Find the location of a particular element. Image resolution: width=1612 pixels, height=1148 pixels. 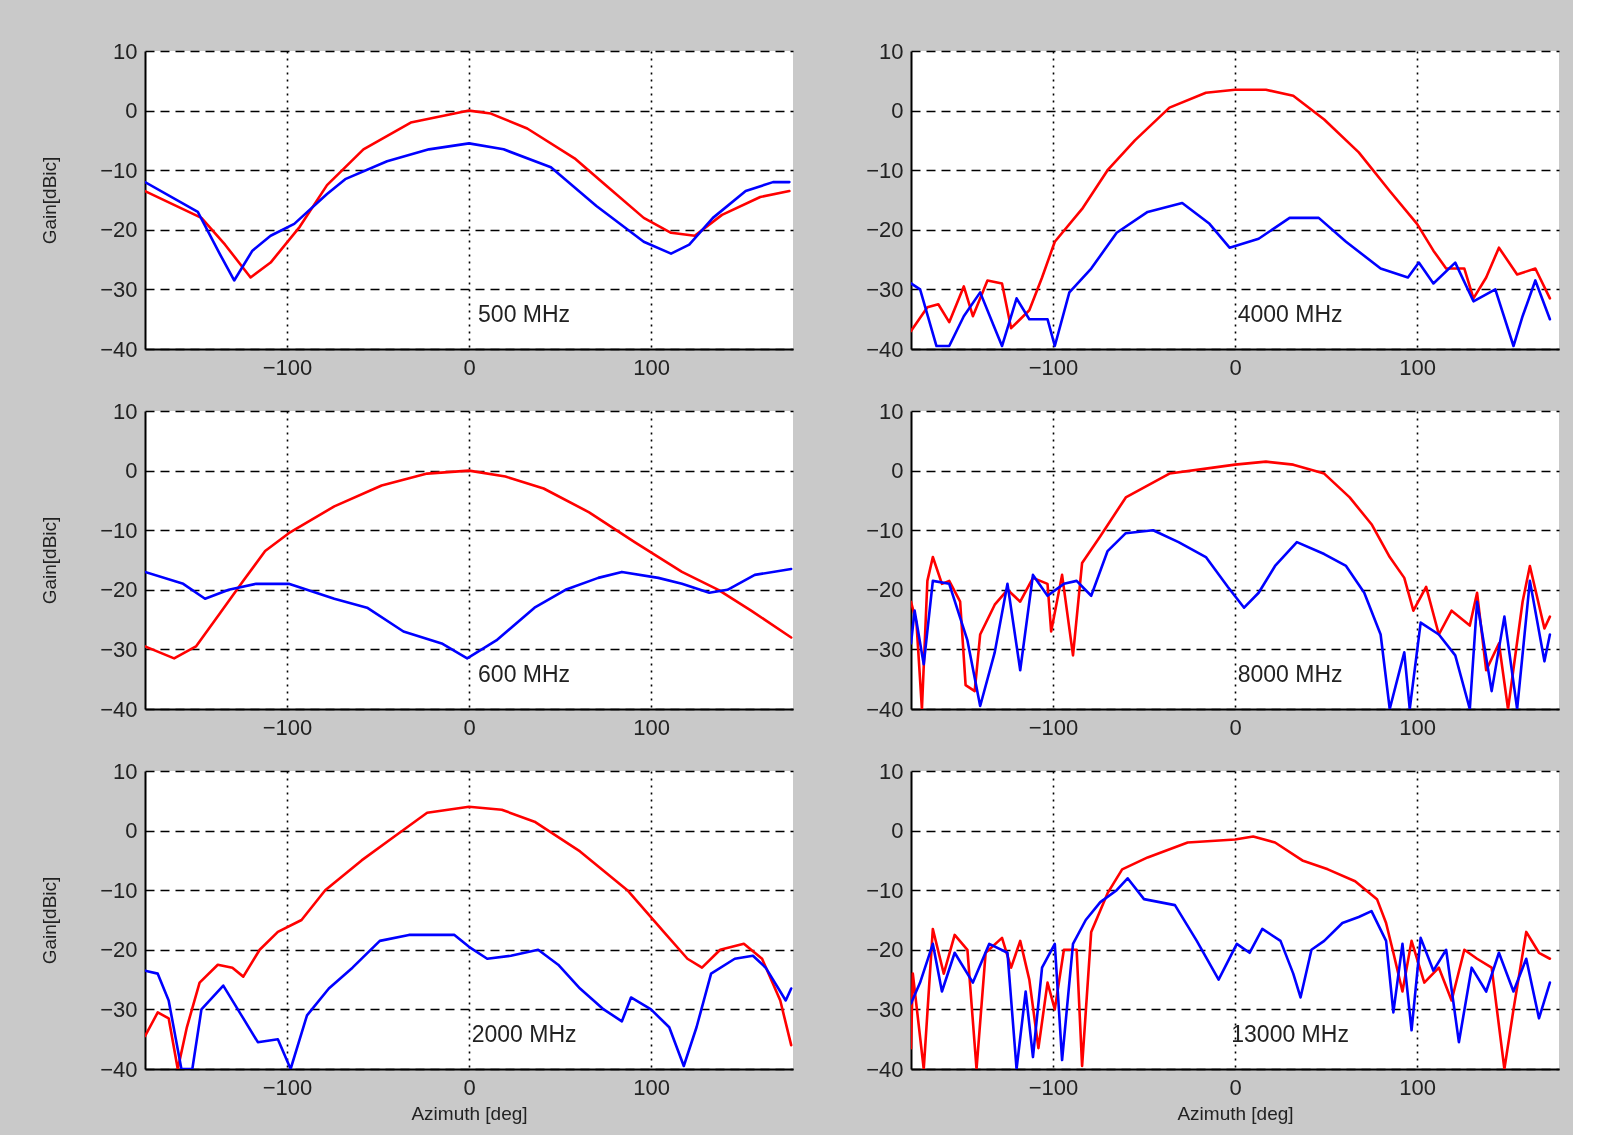

annotation: 8000 MHz is located at coordinates (1290, 673).